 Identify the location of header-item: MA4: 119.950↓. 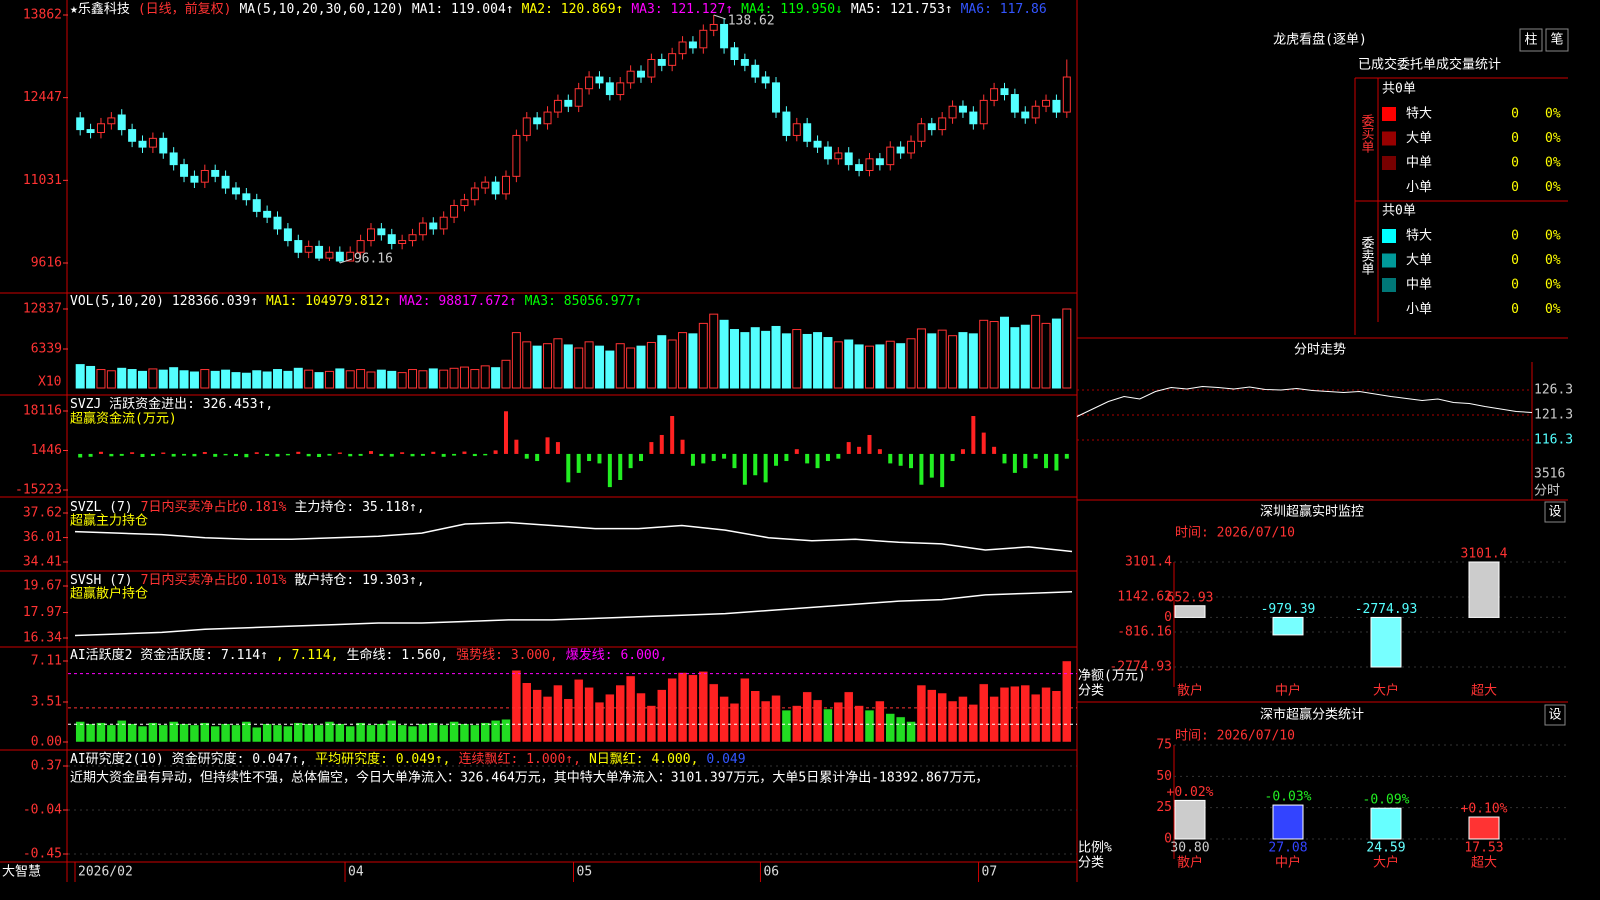
(792, 9).